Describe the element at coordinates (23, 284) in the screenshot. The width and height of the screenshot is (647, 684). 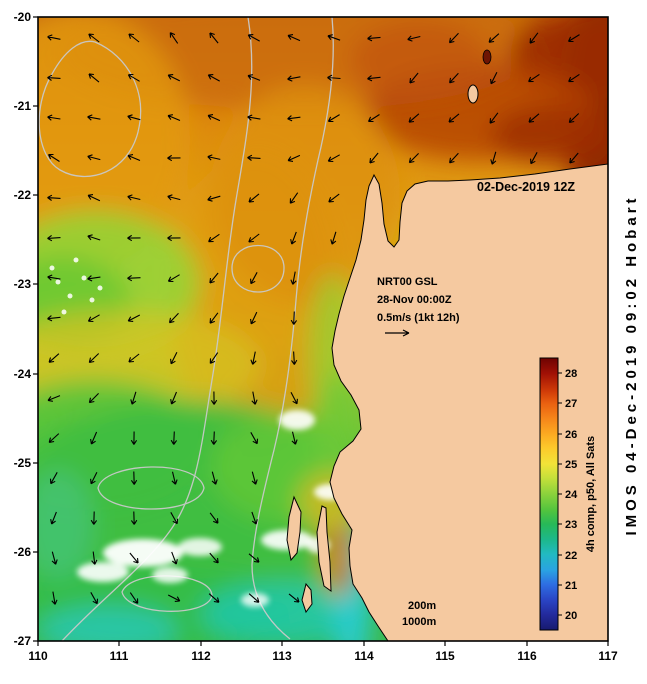
I see `lat-tick-label: -23` at that location.